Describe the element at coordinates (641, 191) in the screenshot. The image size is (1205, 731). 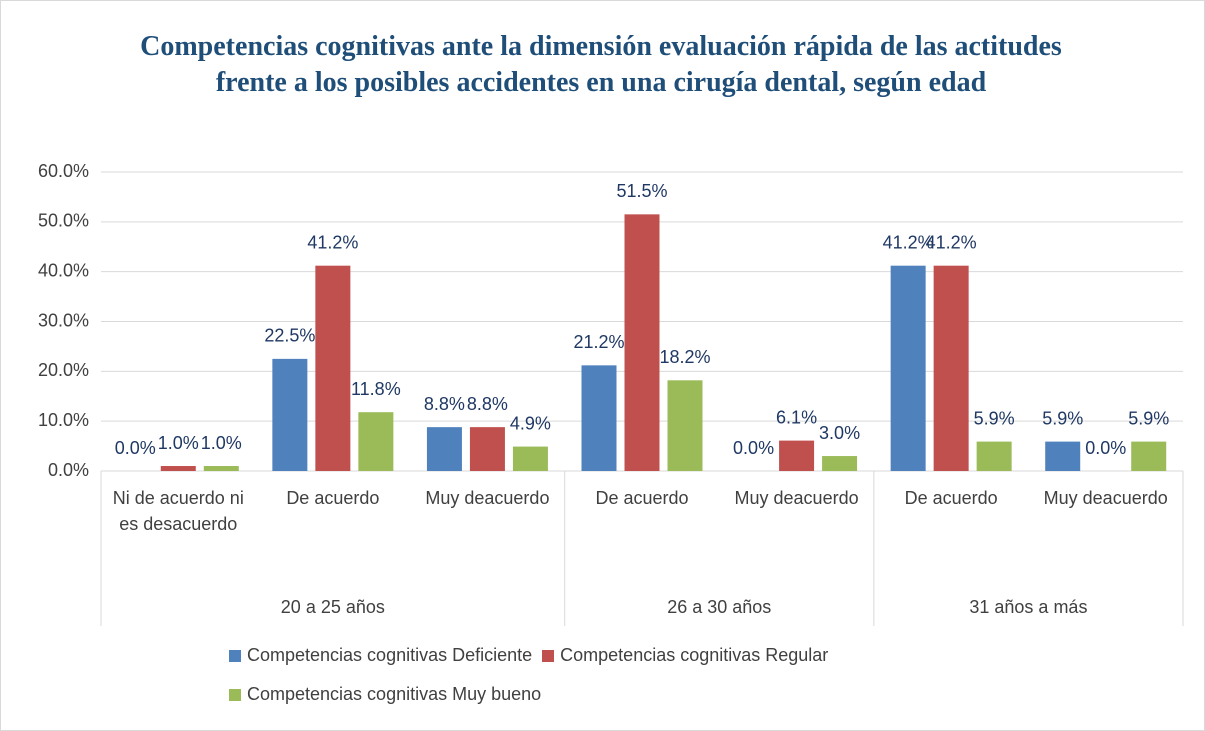
I see `value-label: 51.5%` at that location.